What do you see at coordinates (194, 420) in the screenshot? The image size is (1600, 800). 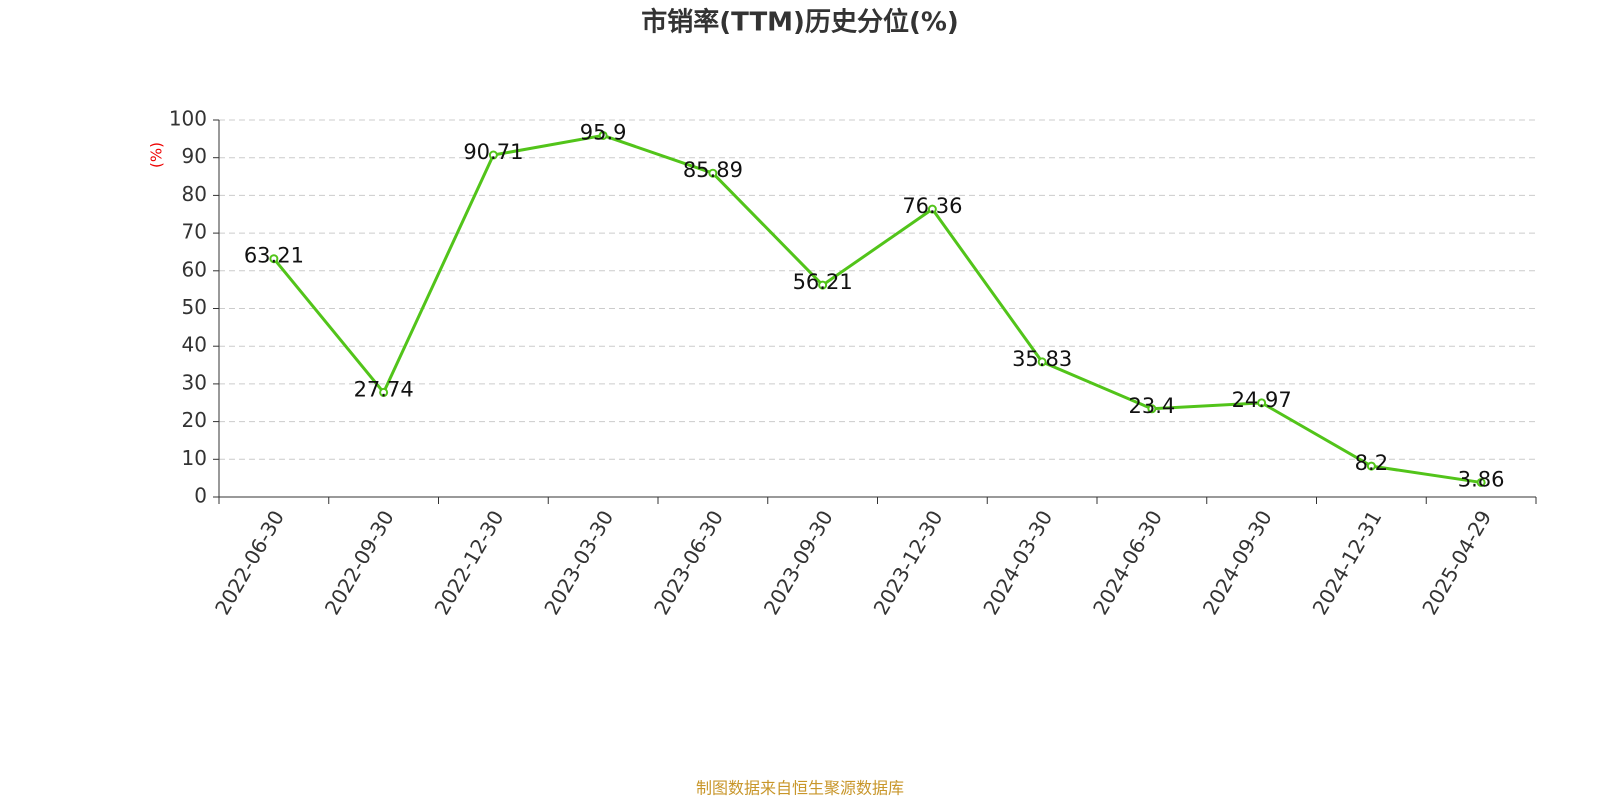 I see `y-tick-label: 20` at bounding box center [194, 420].